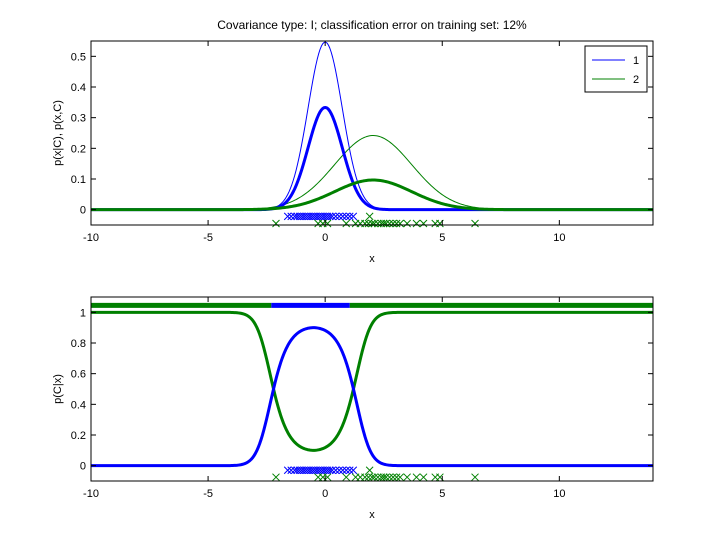 The image size is (720, 540). I want to click on bottom-training-points, so click(375, 474).